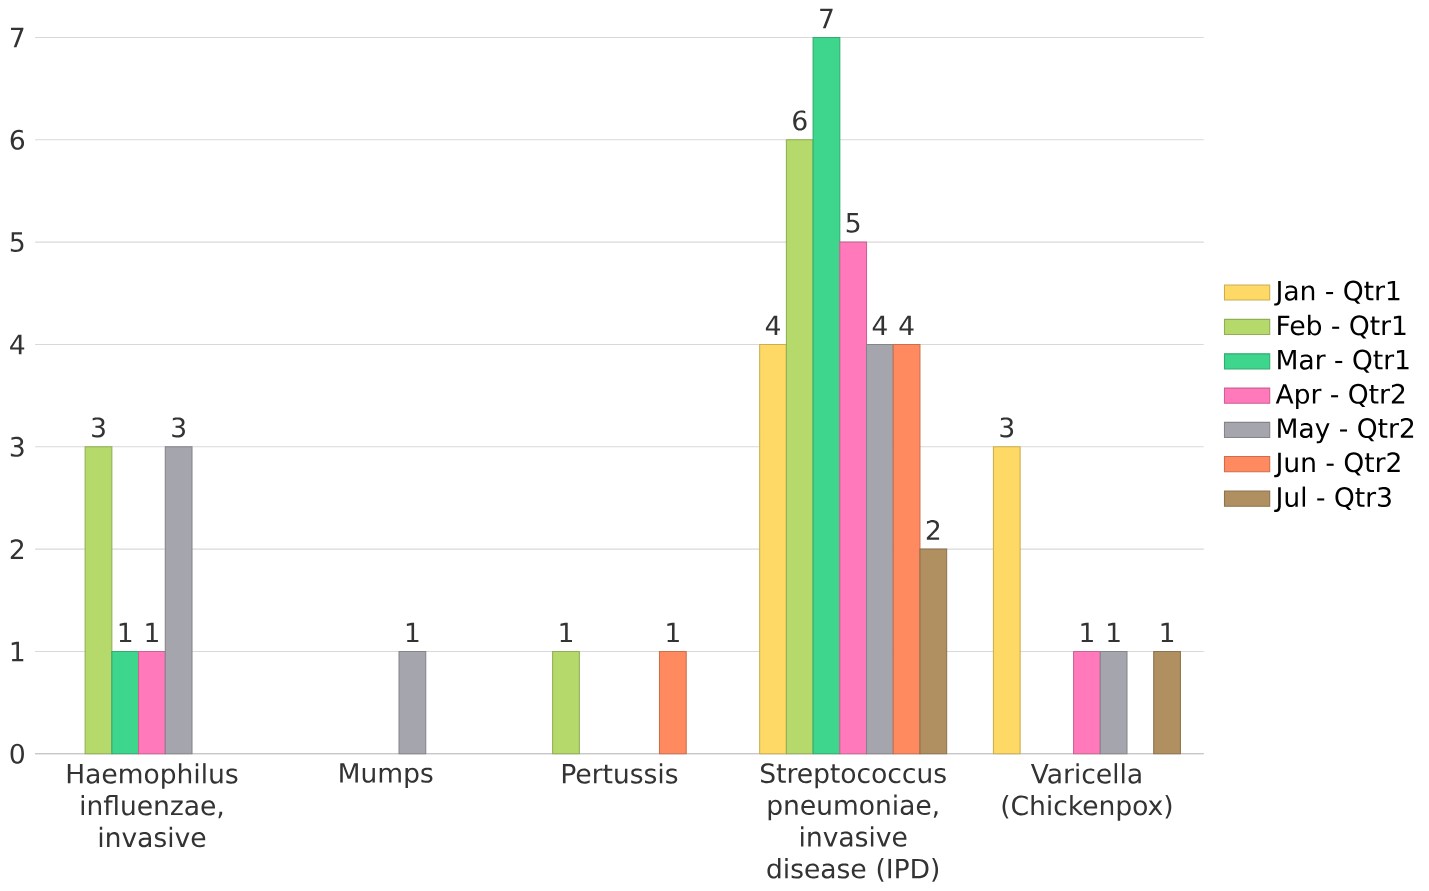 This screenshot has height=891, width=1429. What do you see at coordinates (17, 447) in the screenshot?
I see `y-tick-label: 3` at bounding box center [17, 447].